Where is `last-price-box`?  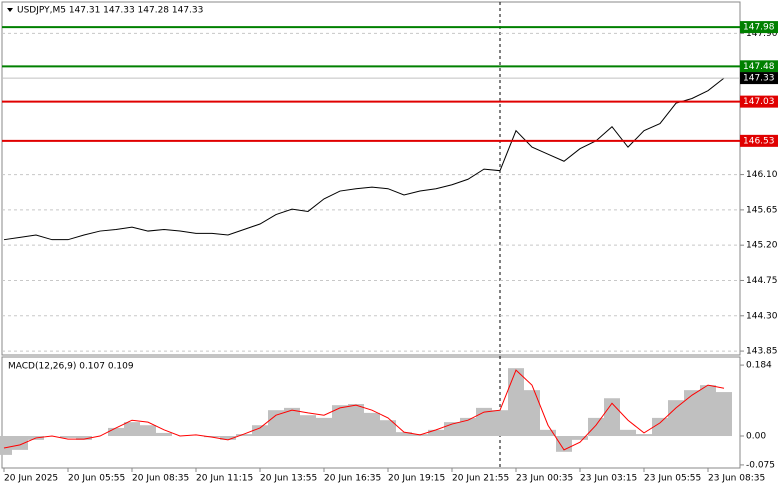 last-price-box is located at coordinates (759, 78).